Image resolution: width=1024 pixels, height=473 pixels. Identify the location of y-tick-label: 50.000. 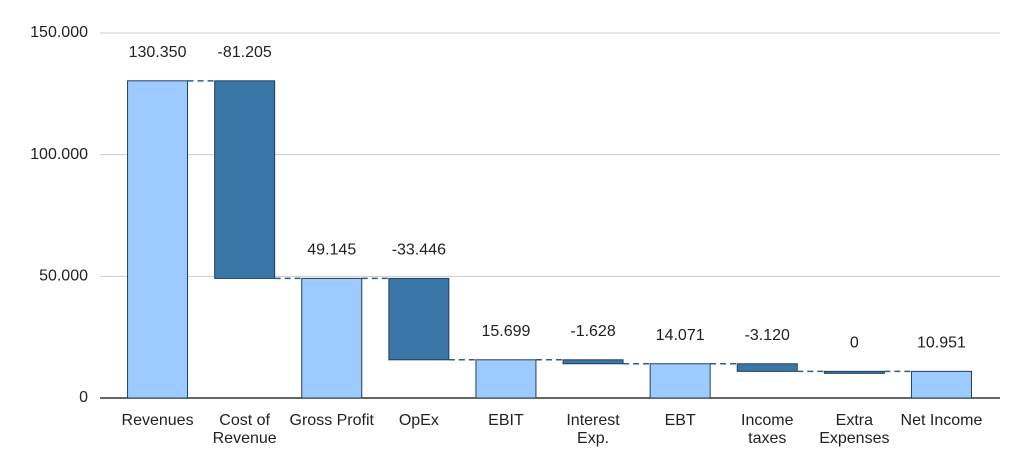
(63, 276).